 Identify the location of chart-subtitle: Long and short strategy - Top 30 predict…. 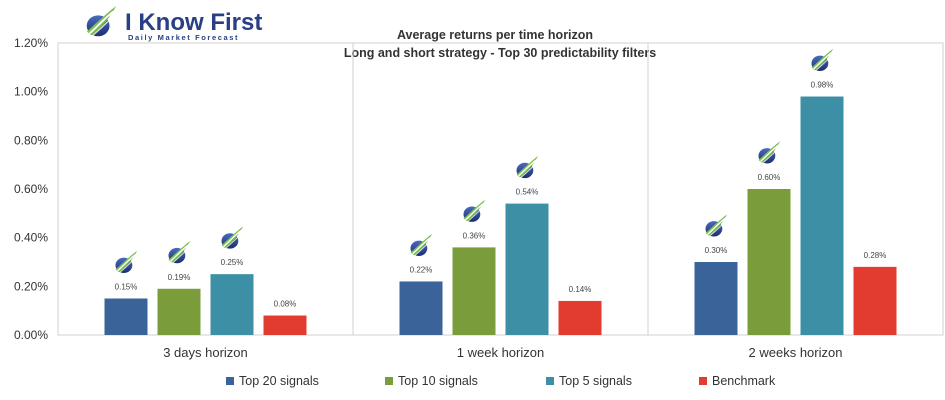
(500, 53).